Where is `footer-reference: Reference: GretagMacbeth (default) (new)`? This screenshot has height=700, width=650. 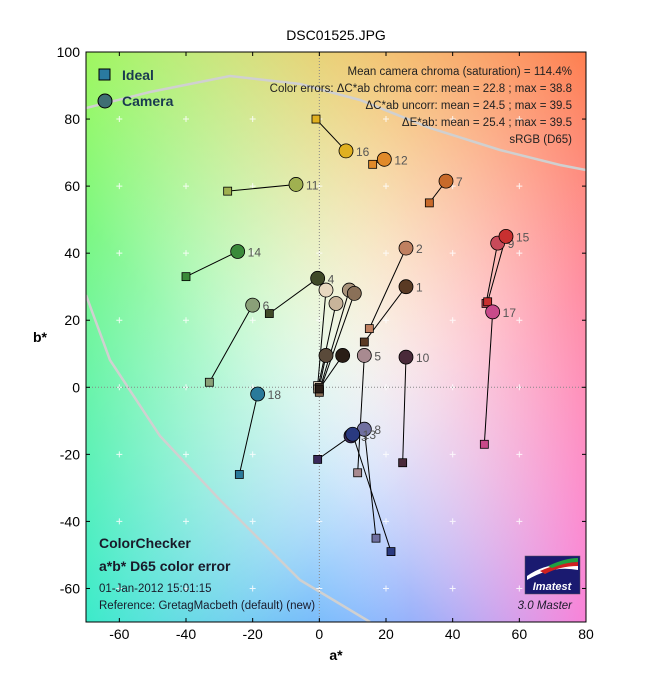 footer-reference: Reference: GretagMacbeth (default) (new) is located at coordinates (207, 606).